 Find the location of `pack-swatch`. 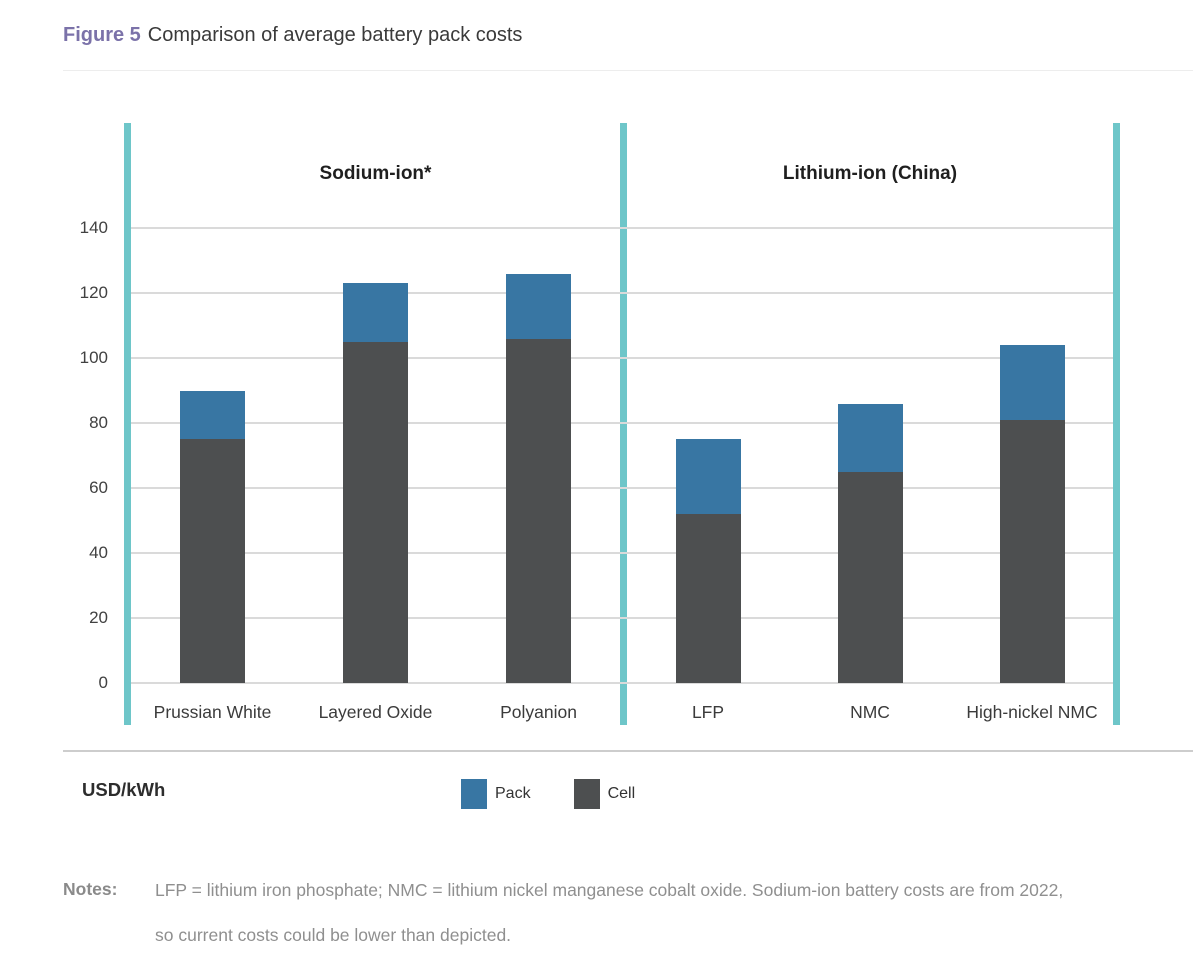

pack-swatch is located at coordinates (474, 794).